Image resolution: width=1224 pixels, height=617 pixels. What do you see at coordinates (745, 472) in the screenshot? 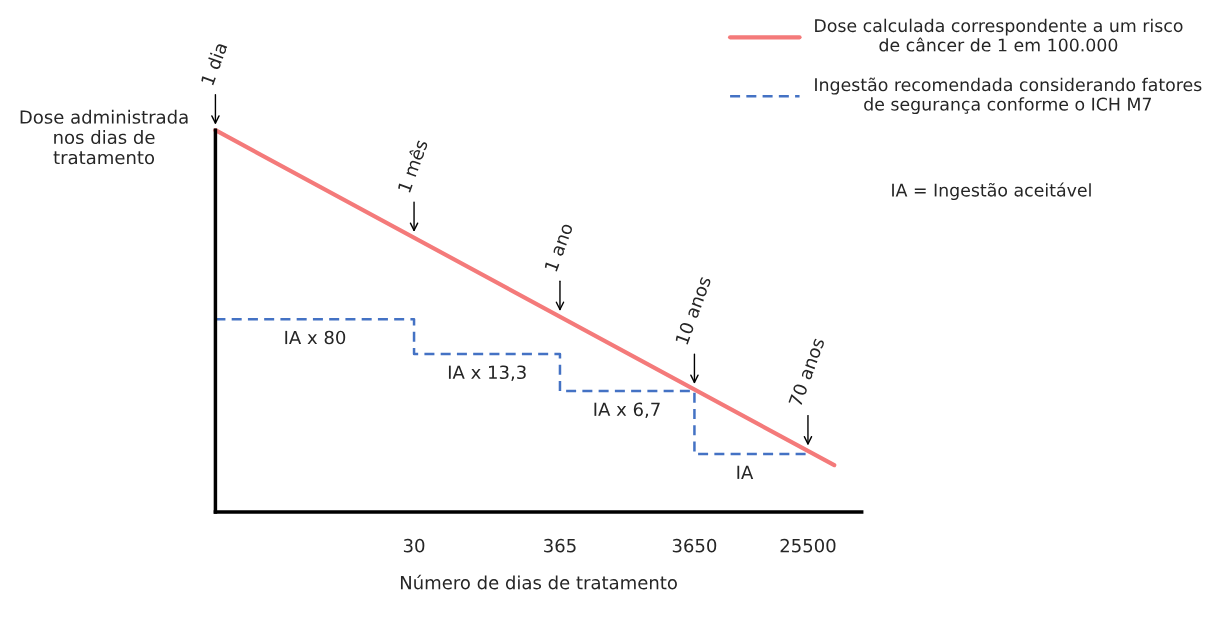
I see `annotation: IA` at bounding box center [745, 472].